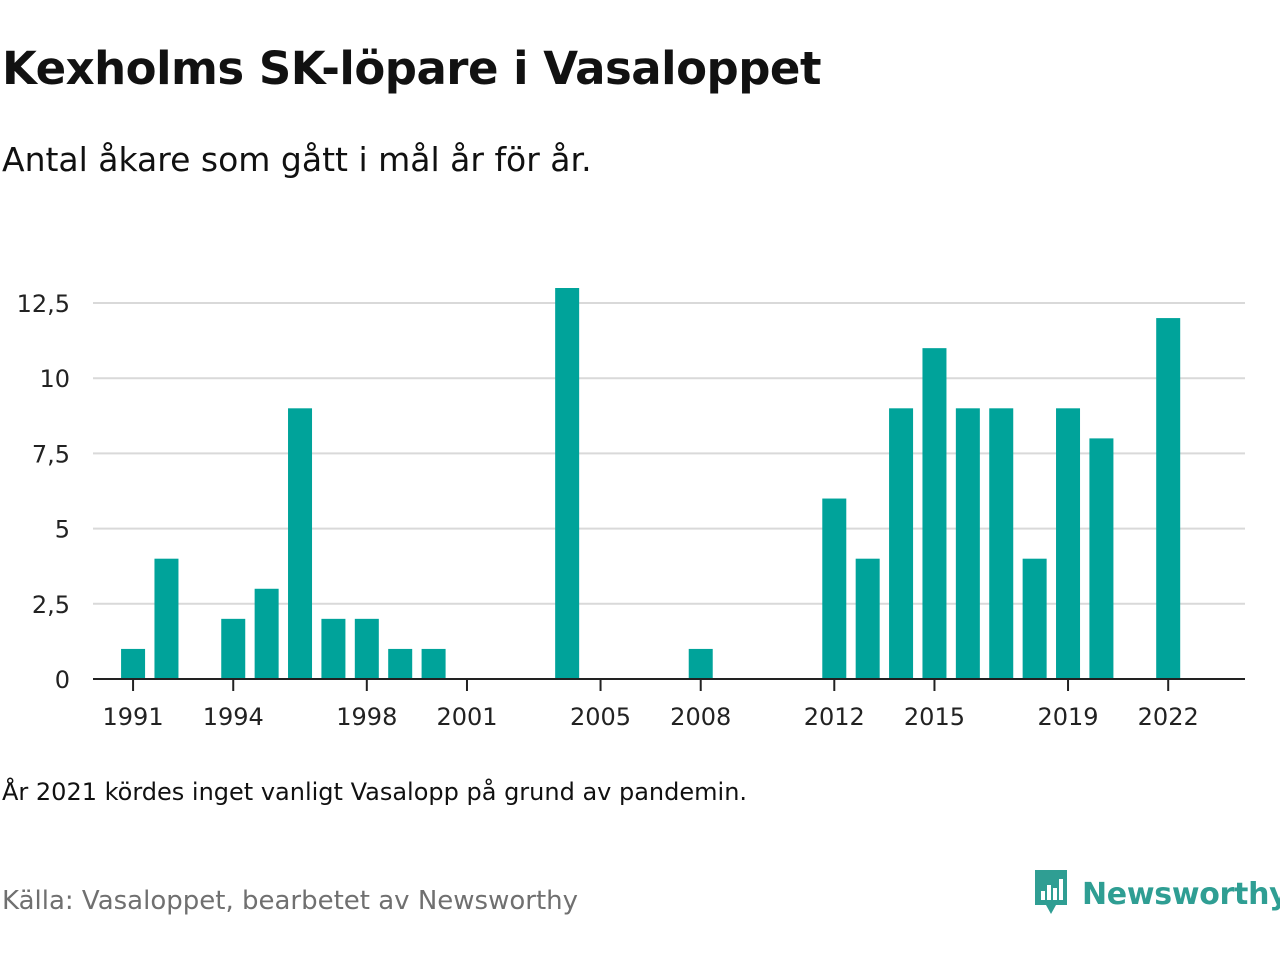  Describe the element at coordinates (51, 454) in the screenshot. I see `y-tick-label: 7,5` at that location.